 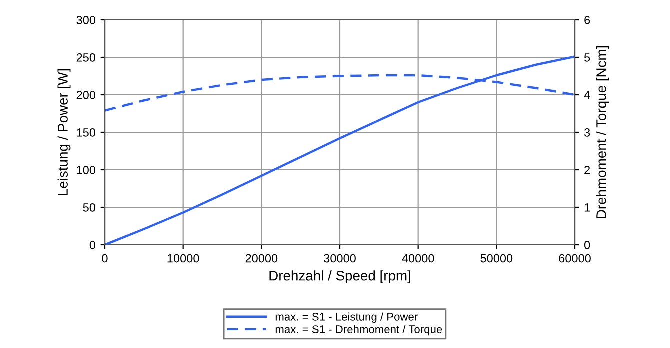 I want to click on y-tick-label: 0, so click(x=93, y=245).